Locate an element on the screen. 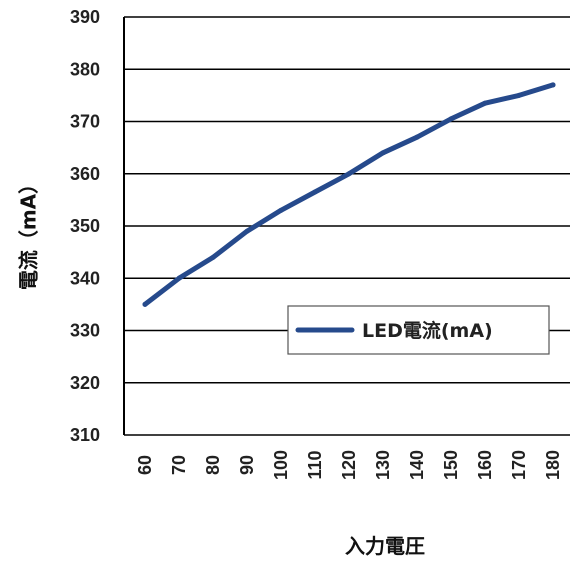 This screenshot has height=562, width=577. y-tick-label-360: 360 is located at coordinates (85, 174).